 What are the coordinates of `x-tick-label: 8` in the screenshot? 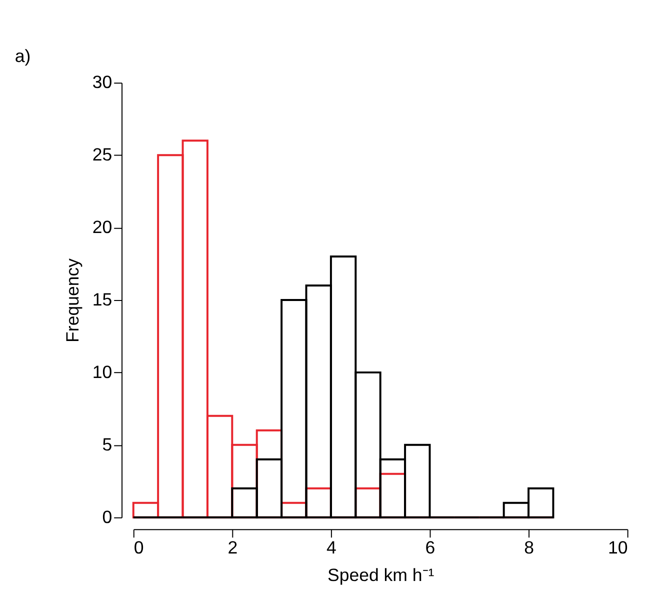 It's located at (529, 547).